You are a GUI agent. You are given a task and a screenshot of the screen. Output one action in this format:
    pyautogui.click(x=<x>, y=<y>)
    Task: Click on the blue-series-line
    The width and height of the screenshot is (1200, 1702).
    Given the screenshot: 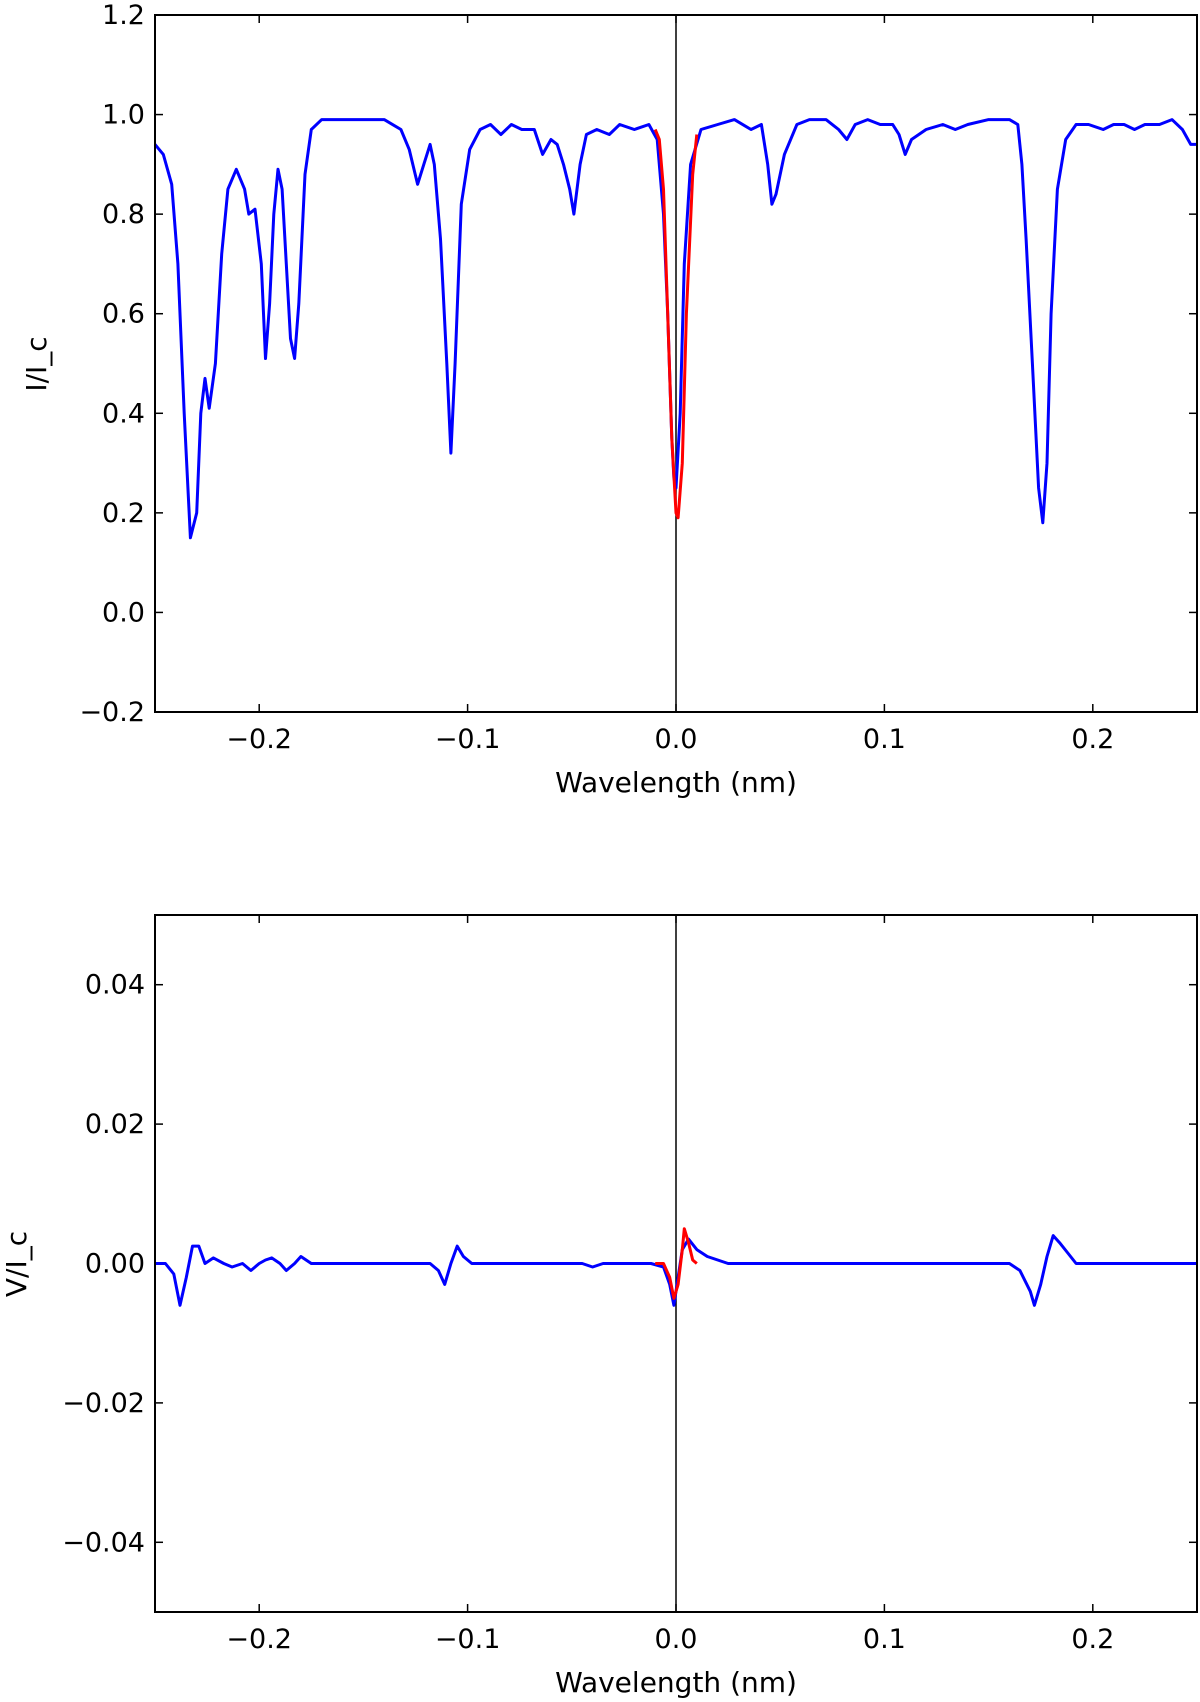 What is the action you would take?
    pyautogui.click(x=676, y=1270)
    